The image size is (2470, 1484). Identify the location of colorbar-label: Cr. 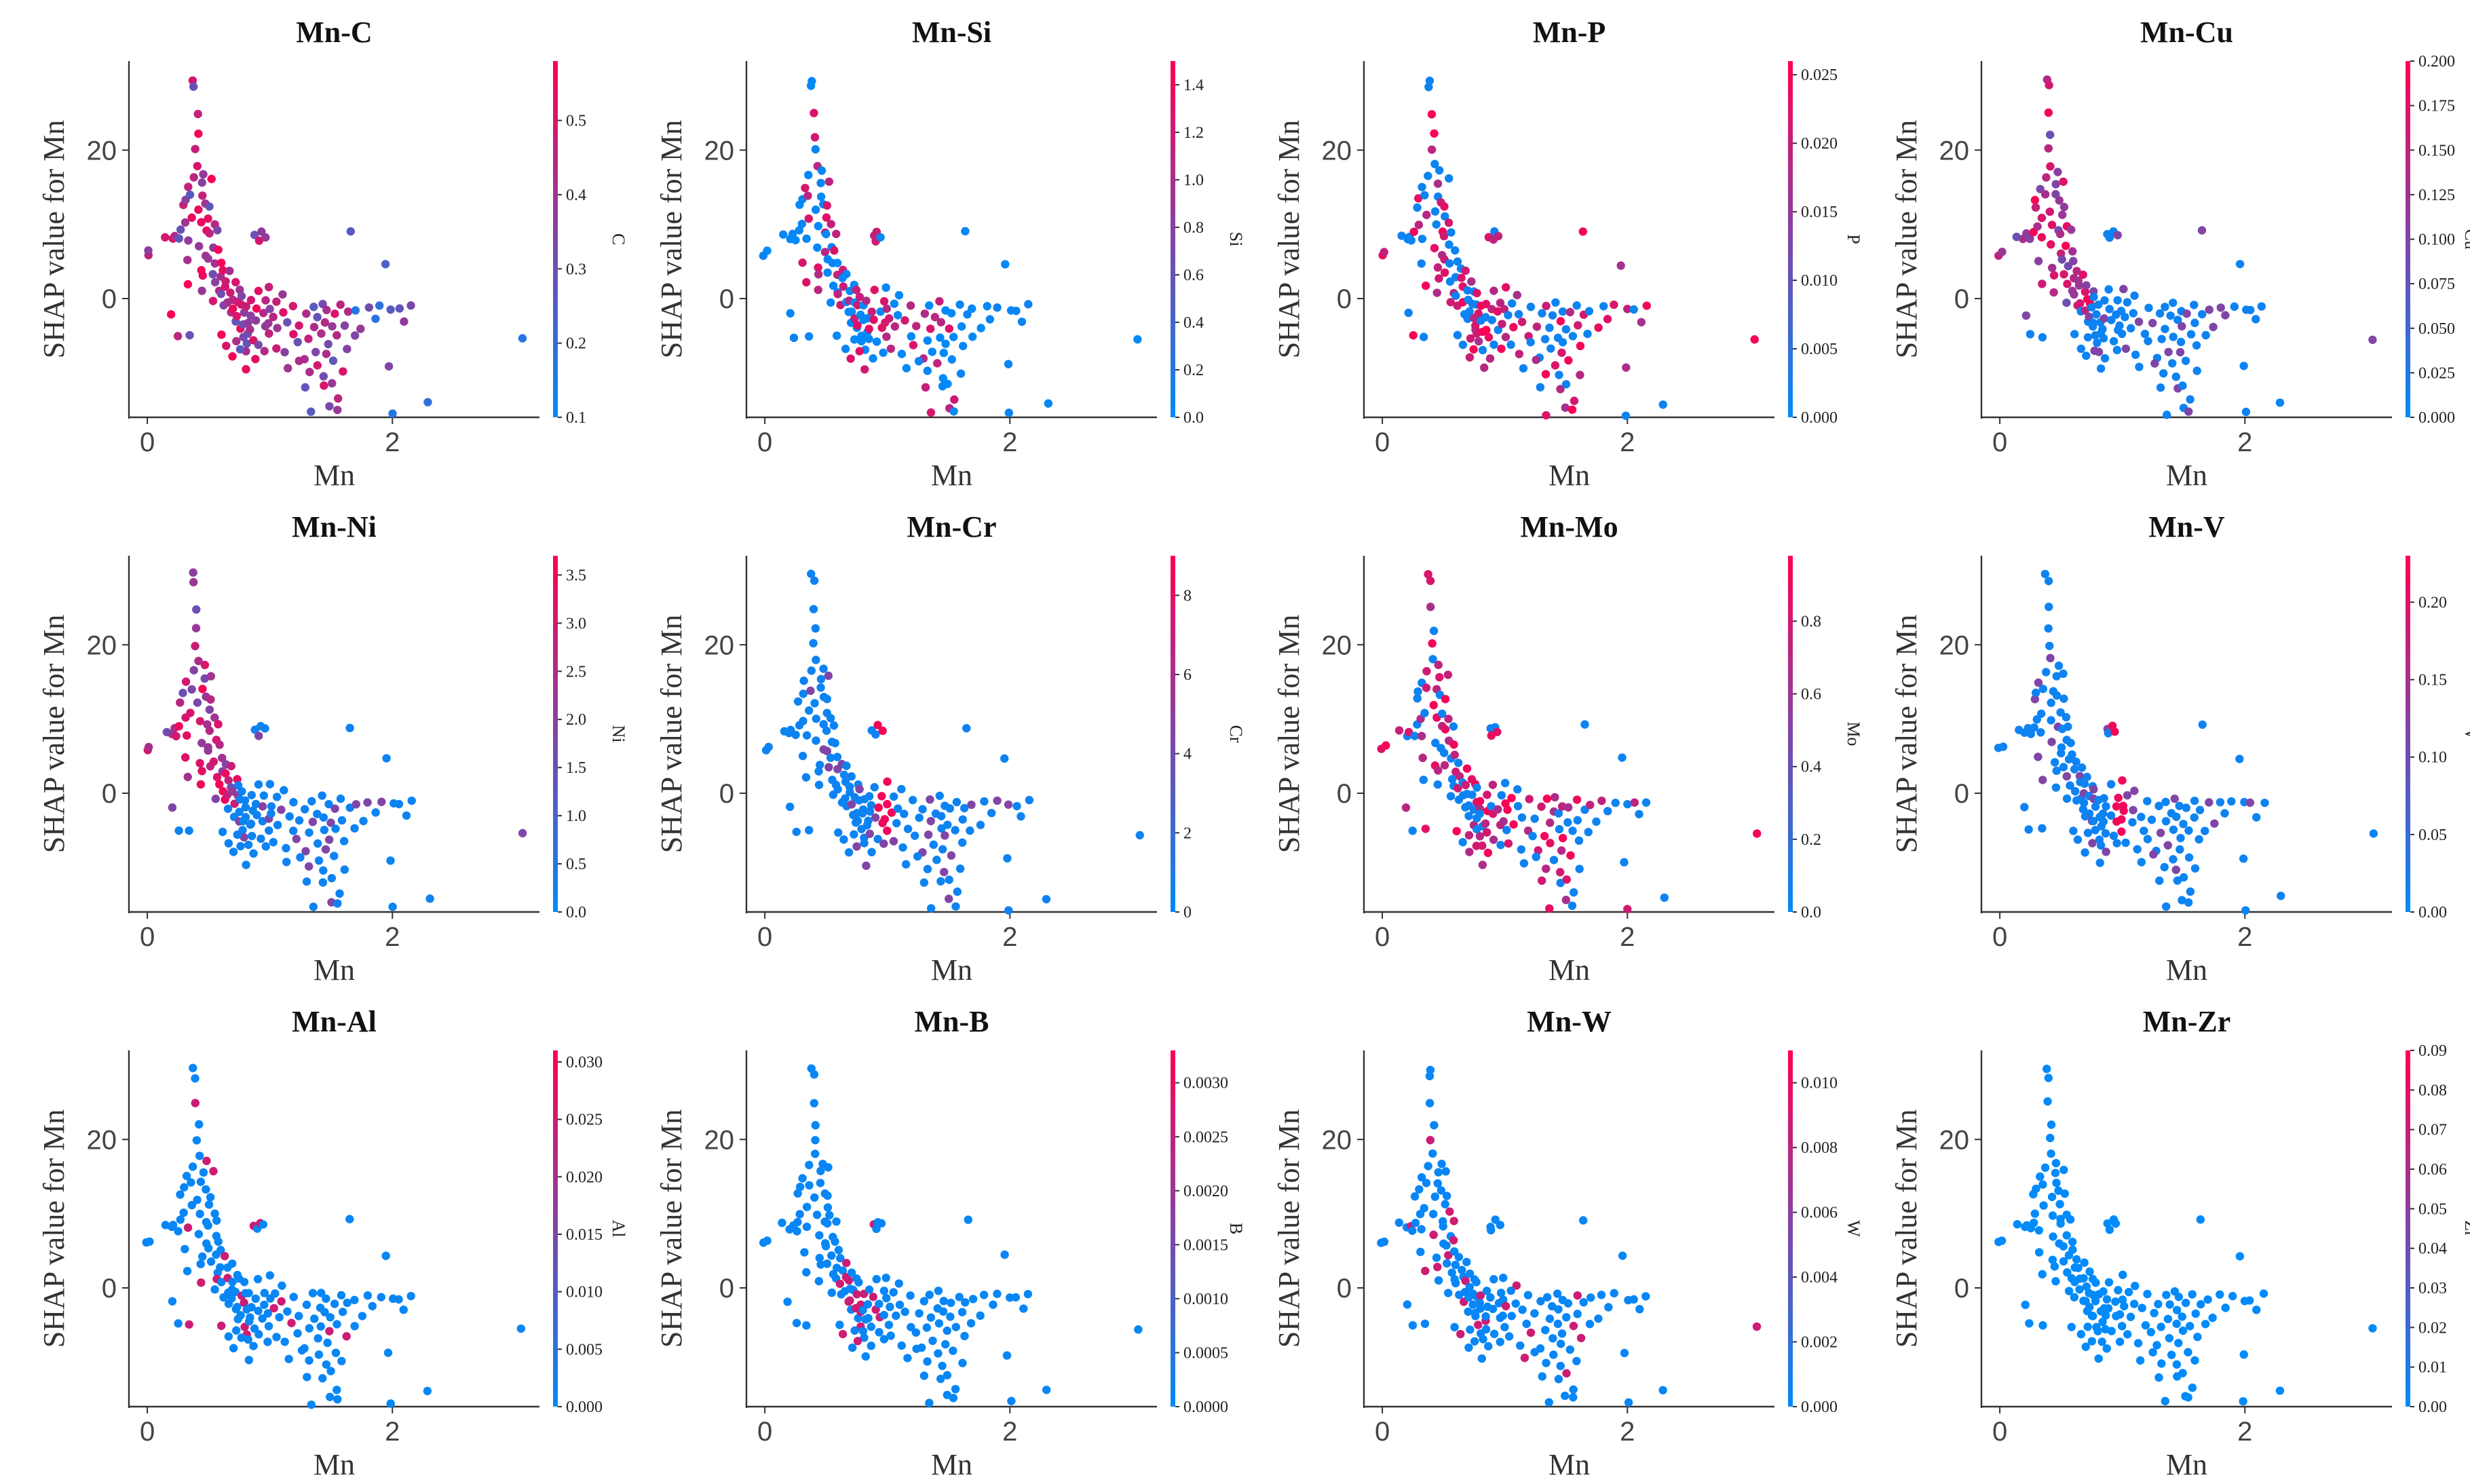
(1236, 734).